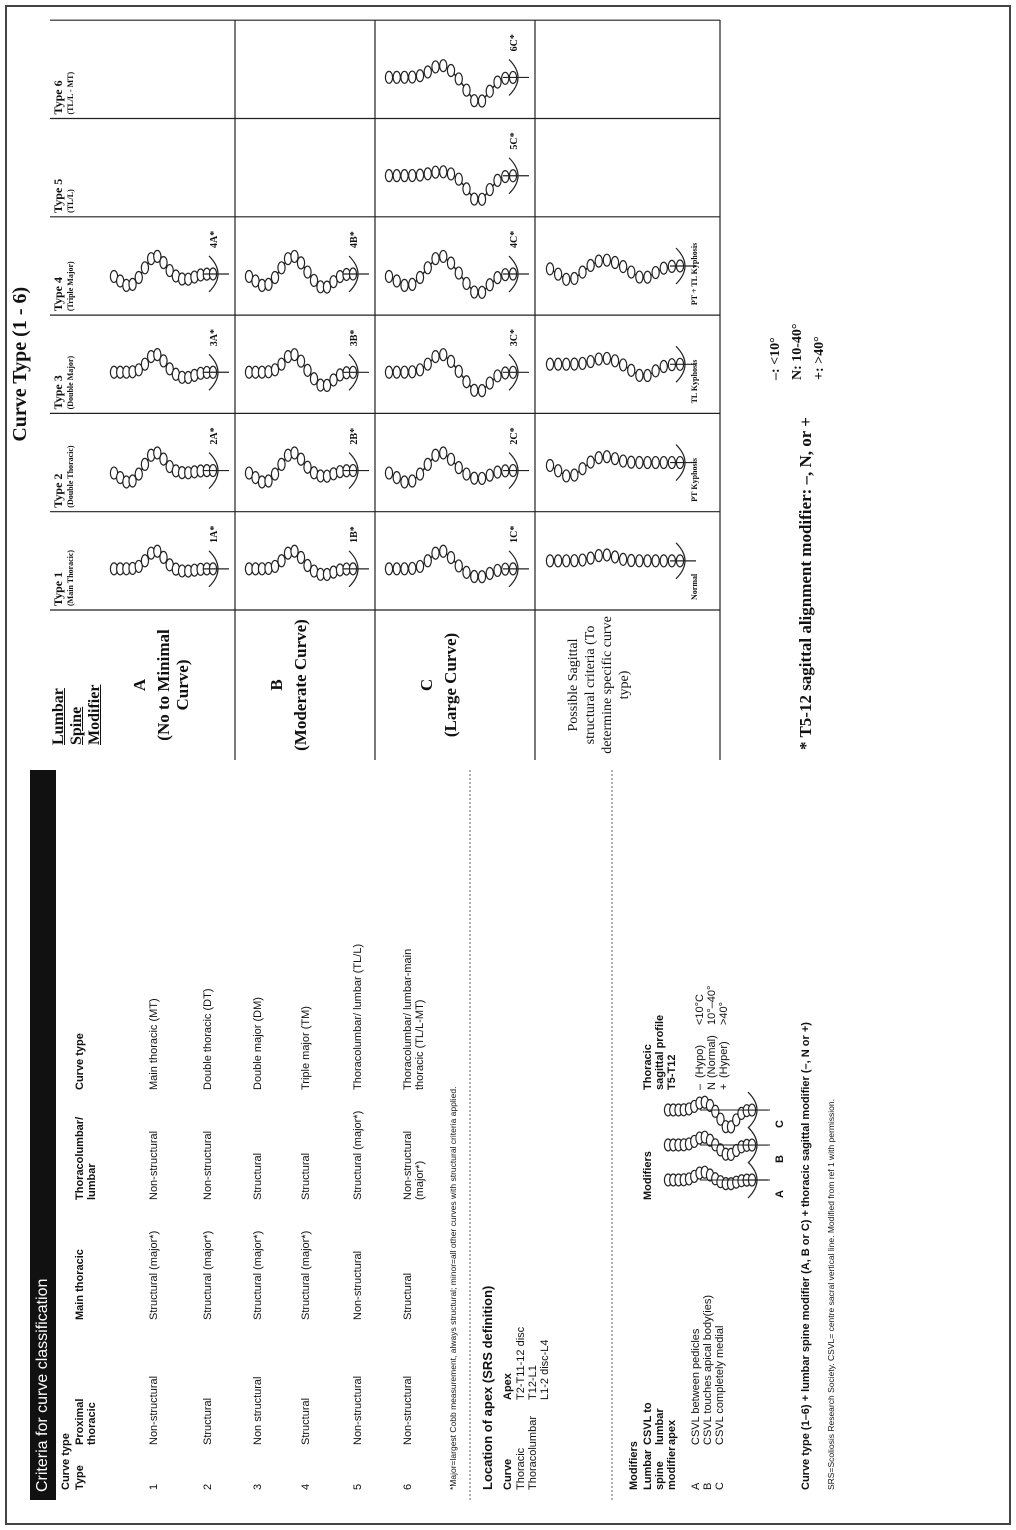 This screenshot has height=1530, width=1016. What do you see at coordinates (80, 1061) in the screenshot?
I see `column-header: Curve type` at bounding box center [80, 1061].